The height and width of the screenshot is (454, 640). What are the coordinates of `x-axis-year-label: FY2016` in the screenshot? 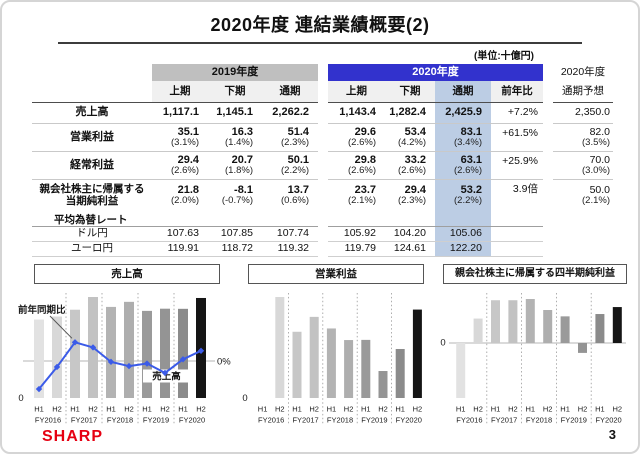 It's located at (271, 420).